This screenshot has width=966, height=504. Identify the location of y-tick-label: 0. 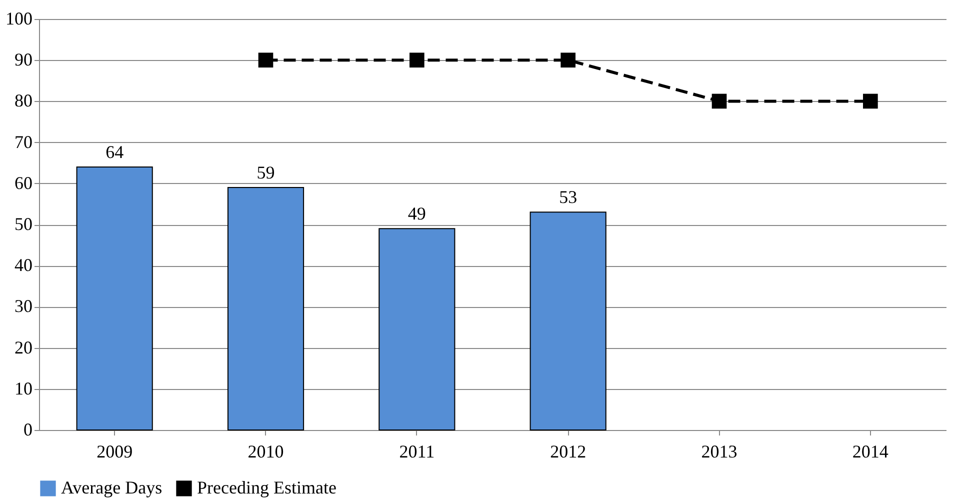
(28, 430).